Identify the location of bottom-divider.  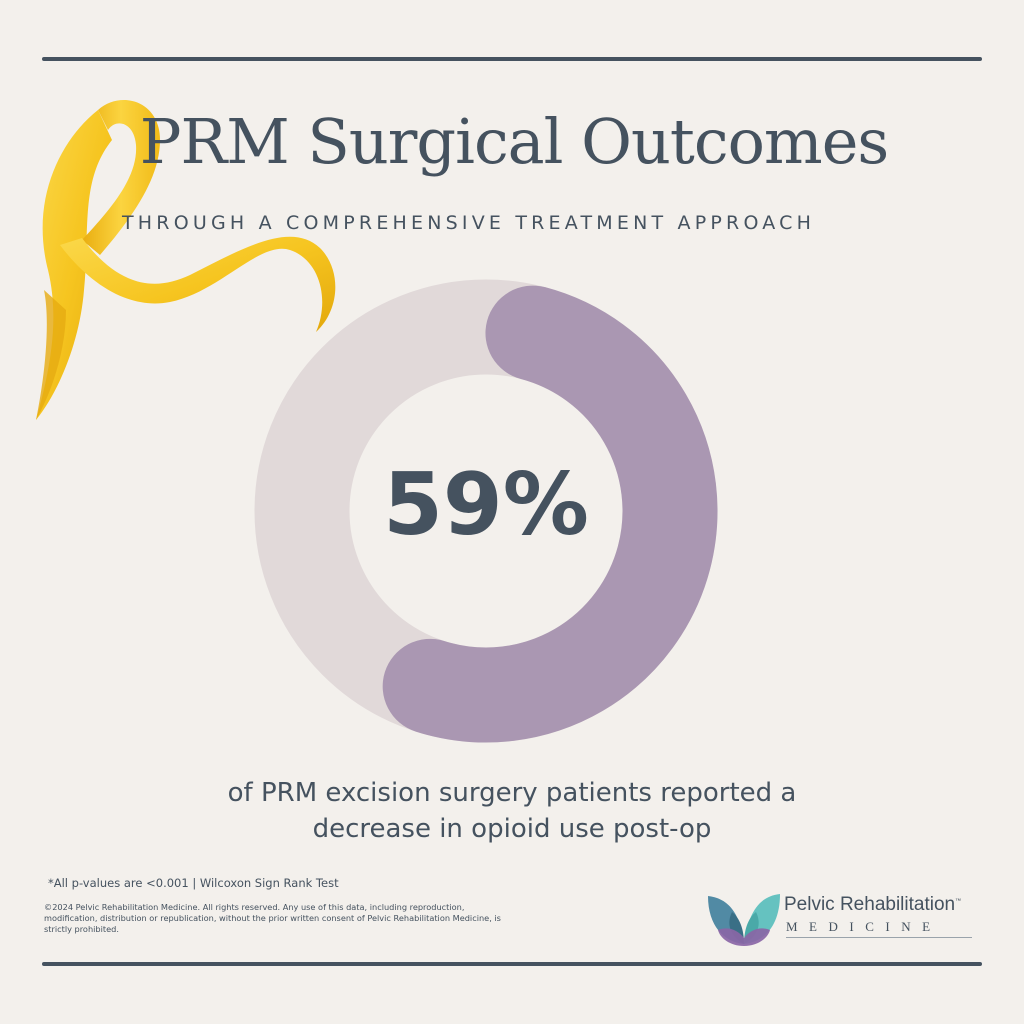
(512, 964).